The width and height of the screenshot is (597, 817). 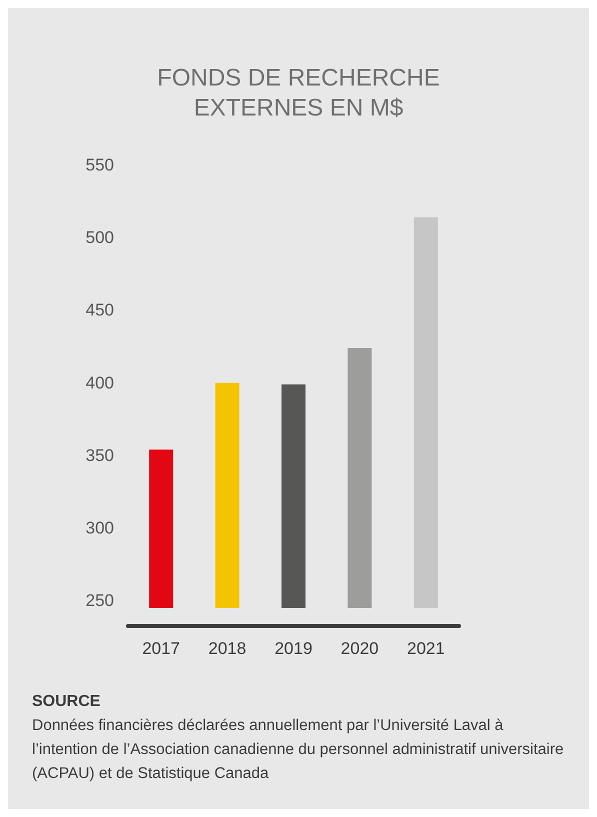 What do you see at coordinates (298, 93) in the screenshot?
I see `chart-title: FONDS DE RECHERCHE EXTERNES EN M$` at bounding box center [298, 93].